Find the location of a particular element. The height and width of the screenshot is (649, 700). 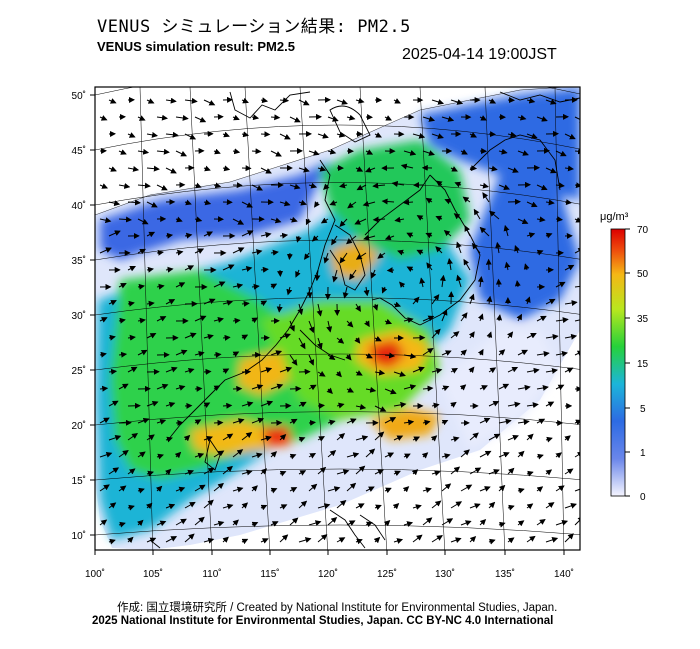

colorbar-tick: 70 is located at coordinates (643, 230).